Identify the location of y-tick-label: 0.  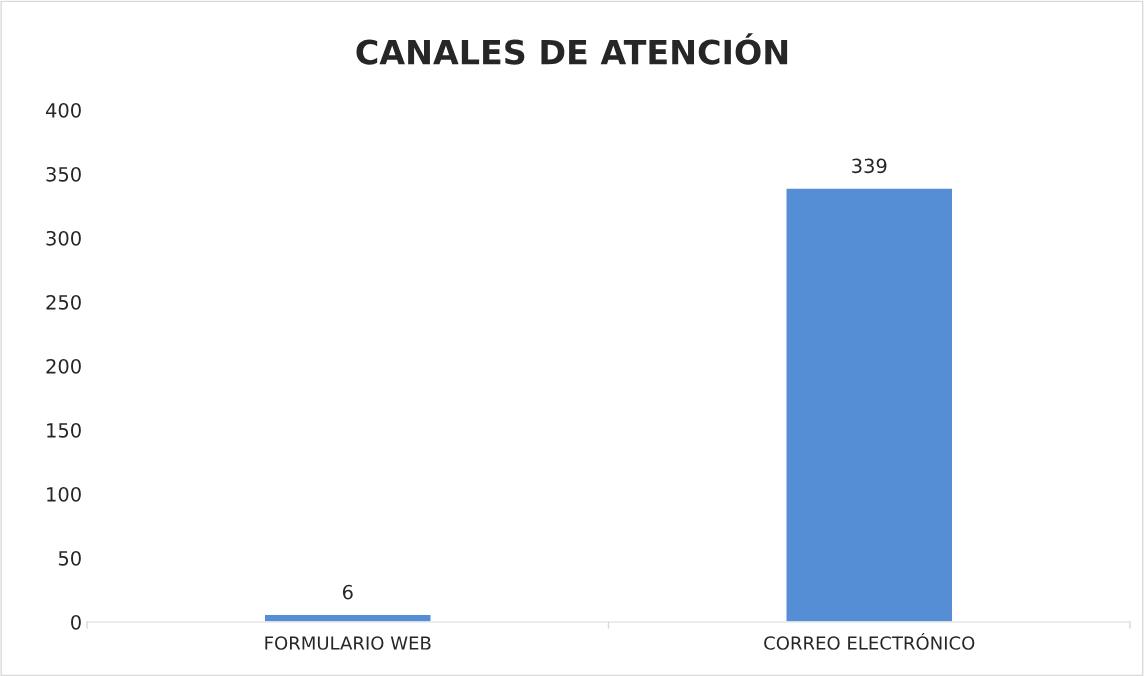
(76, 622).